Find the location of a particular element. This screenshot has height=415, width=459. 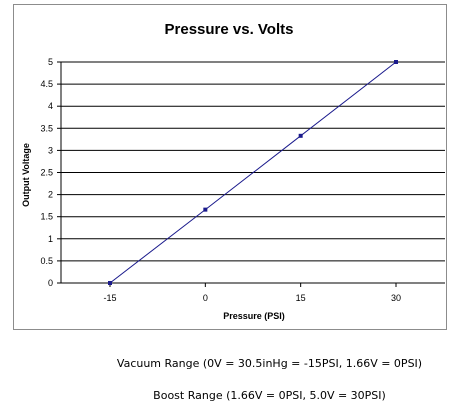

y-tick-label: 0.5 is located at coordinates (46, 261).